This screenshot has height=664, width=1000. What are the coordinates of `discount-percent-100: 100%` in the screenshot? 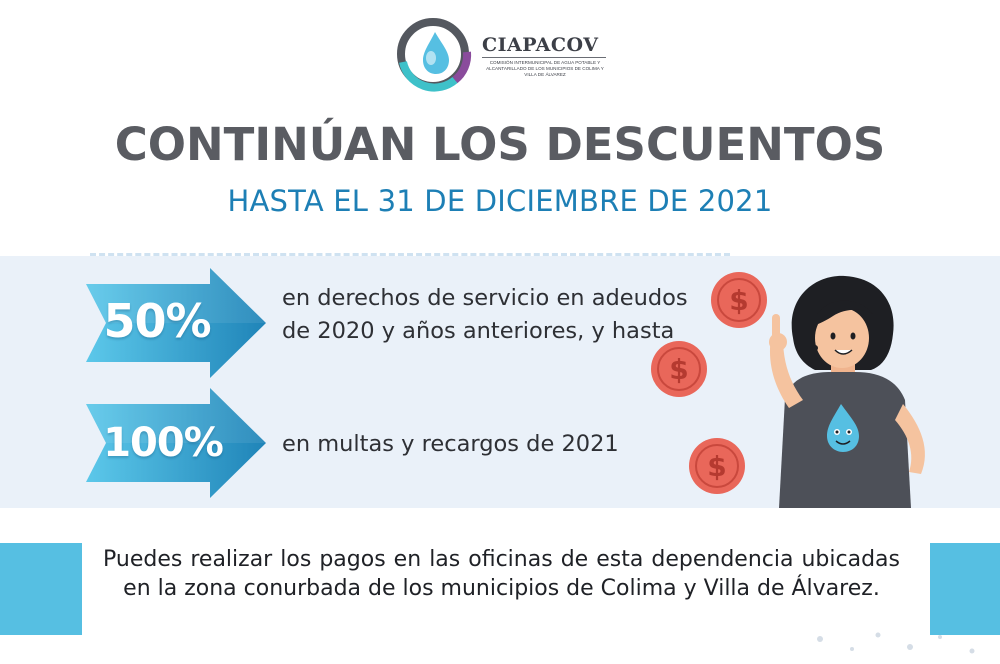 It's located at (163, 443).